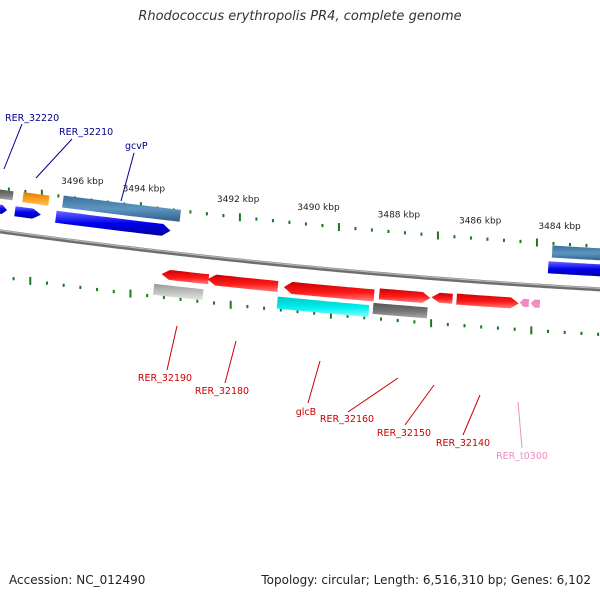 This screenshot has height=600, width=600. Describe the element at coordinates (27, 212) in the screenshot. I see `cds-blue-small` at that location.